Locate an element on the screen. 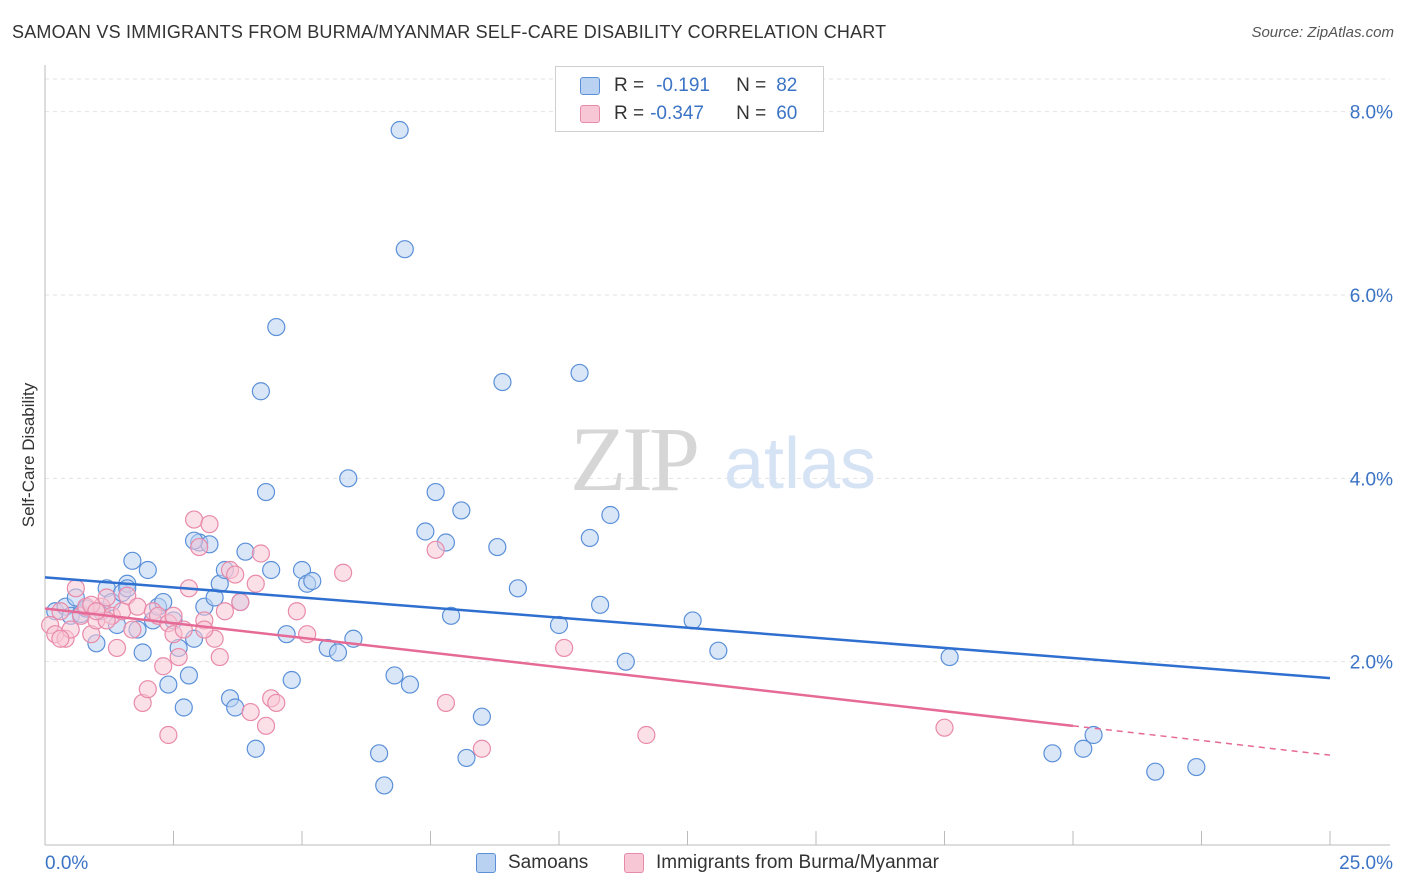  x-tick-label: 0.0% is located at coordinates (66, 863).